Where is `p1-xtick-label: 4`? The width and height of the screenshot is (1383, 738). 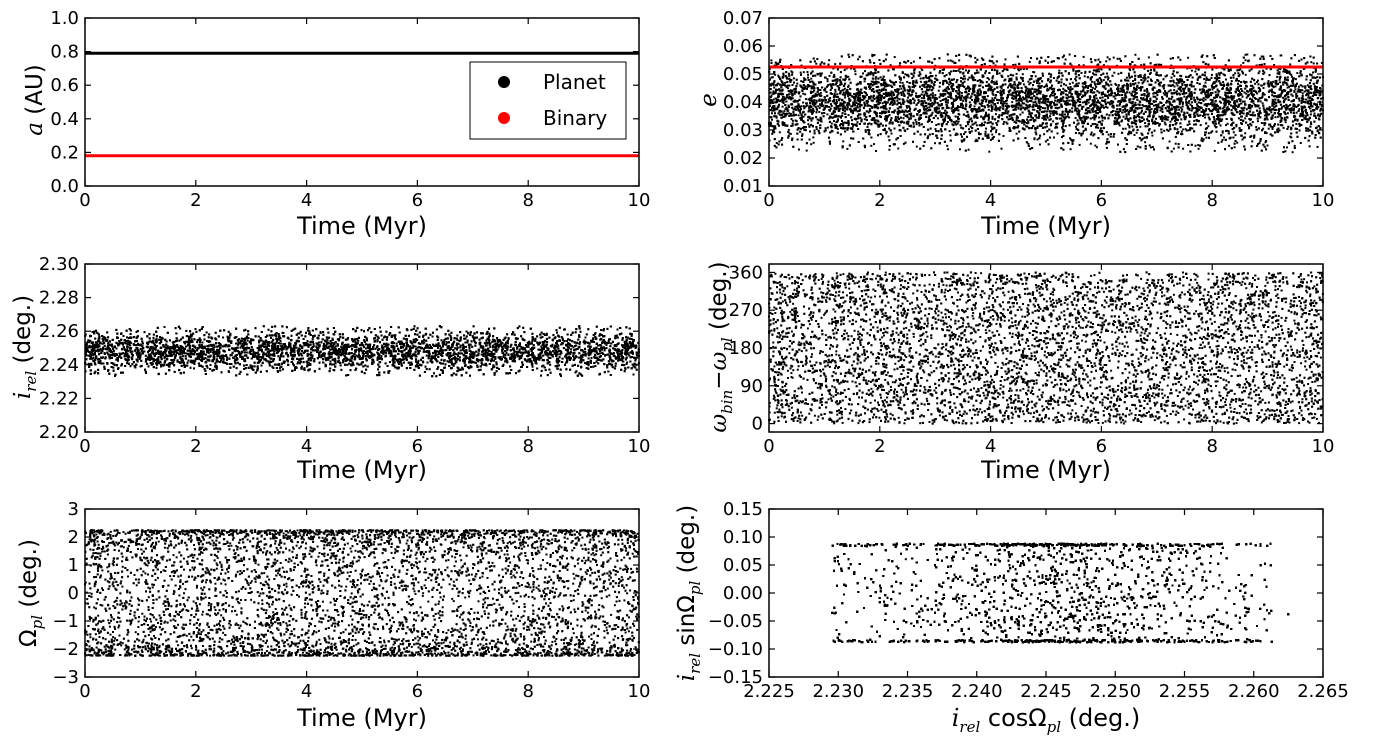
p1-xtick-label: 4 is located at coordinates (306, 200).